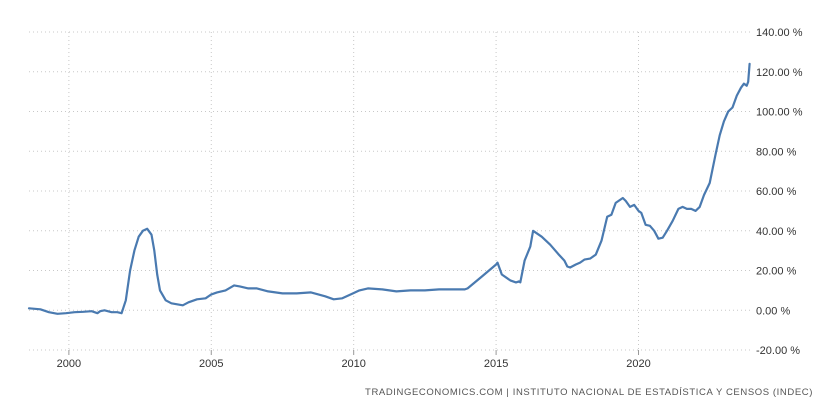 This screenshot has width=833, height=419. I want to click on x-tick-label: 2000, so click(69, 364).